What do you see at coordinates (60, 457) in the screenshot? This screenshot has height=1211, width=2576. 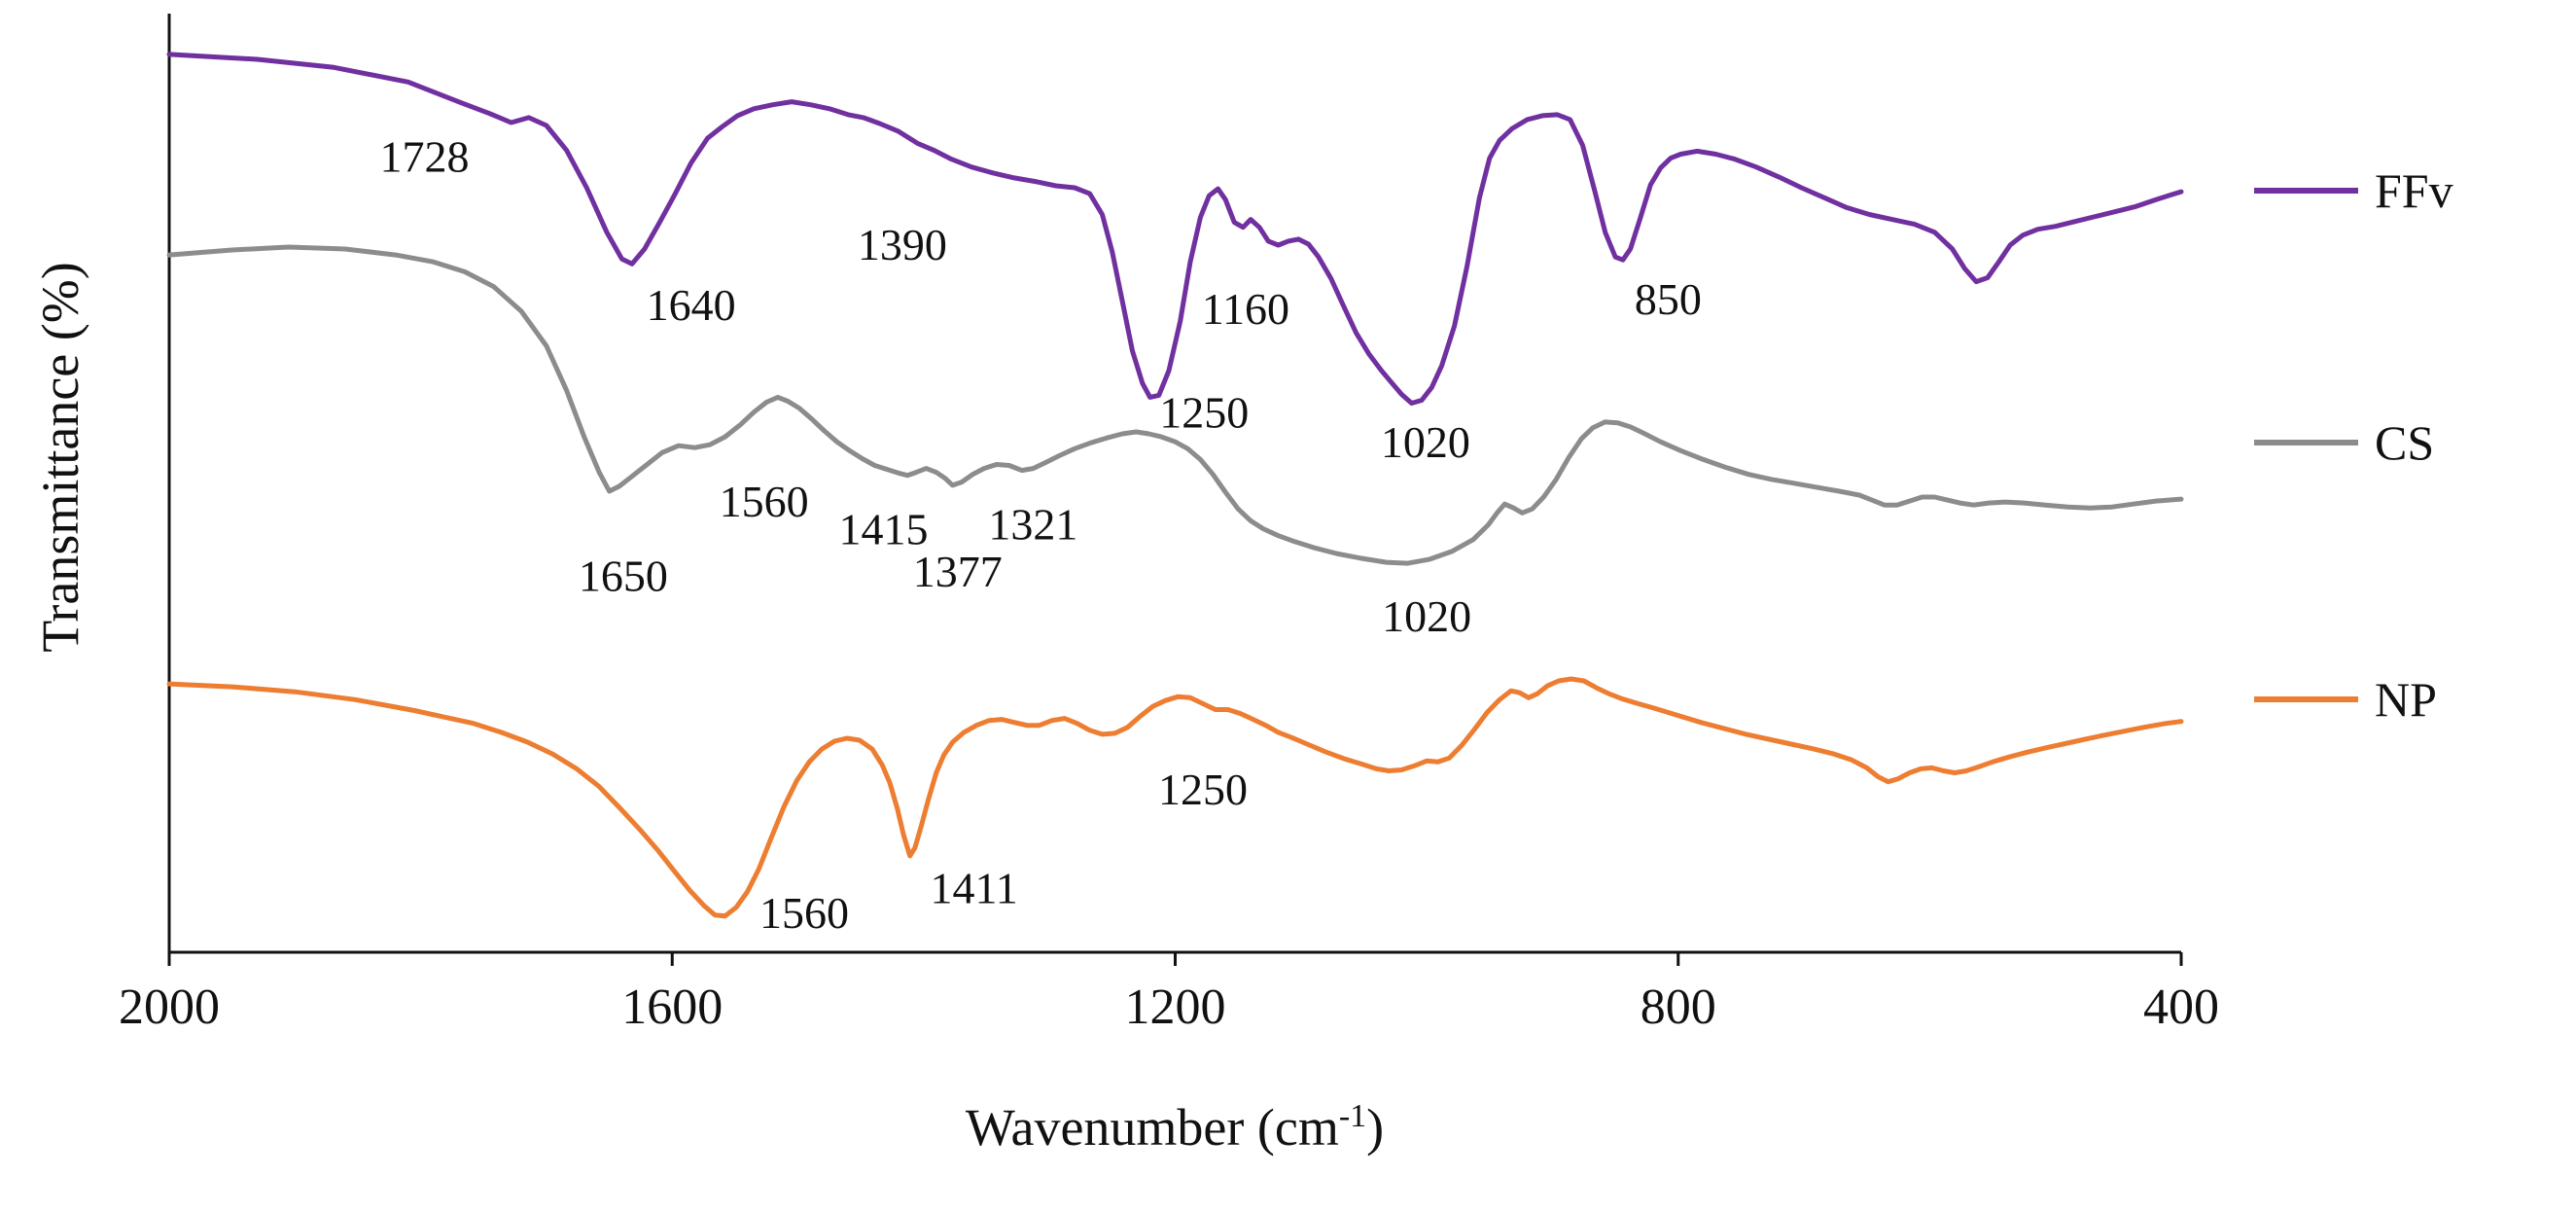 I see `y-axis-label: Transmittance (%)` at bounding box center [60, 457].